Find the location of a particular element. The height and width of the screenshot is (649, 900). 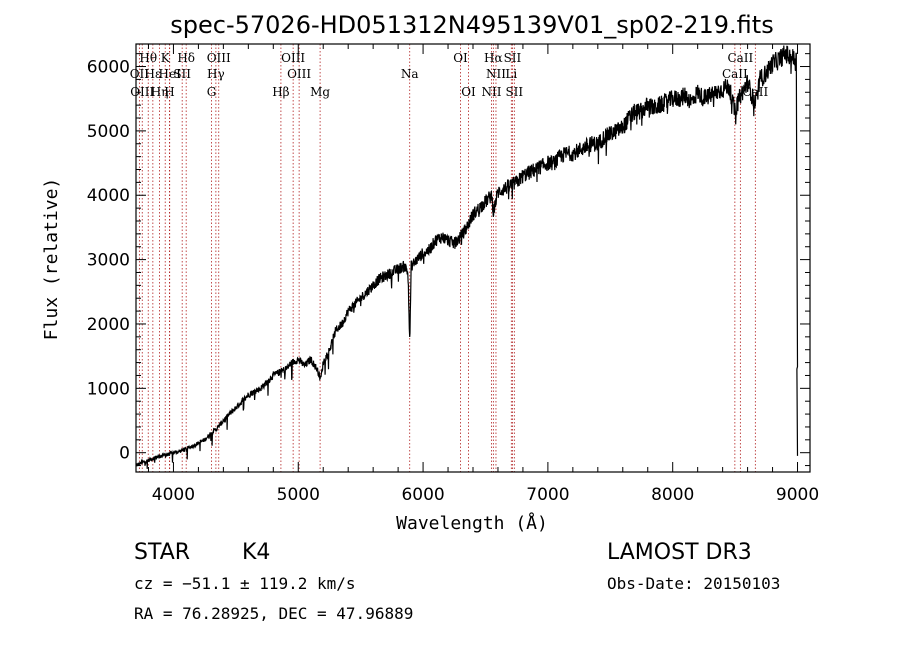

spectral-line-label: Hα is located at coordinates (493, 58).